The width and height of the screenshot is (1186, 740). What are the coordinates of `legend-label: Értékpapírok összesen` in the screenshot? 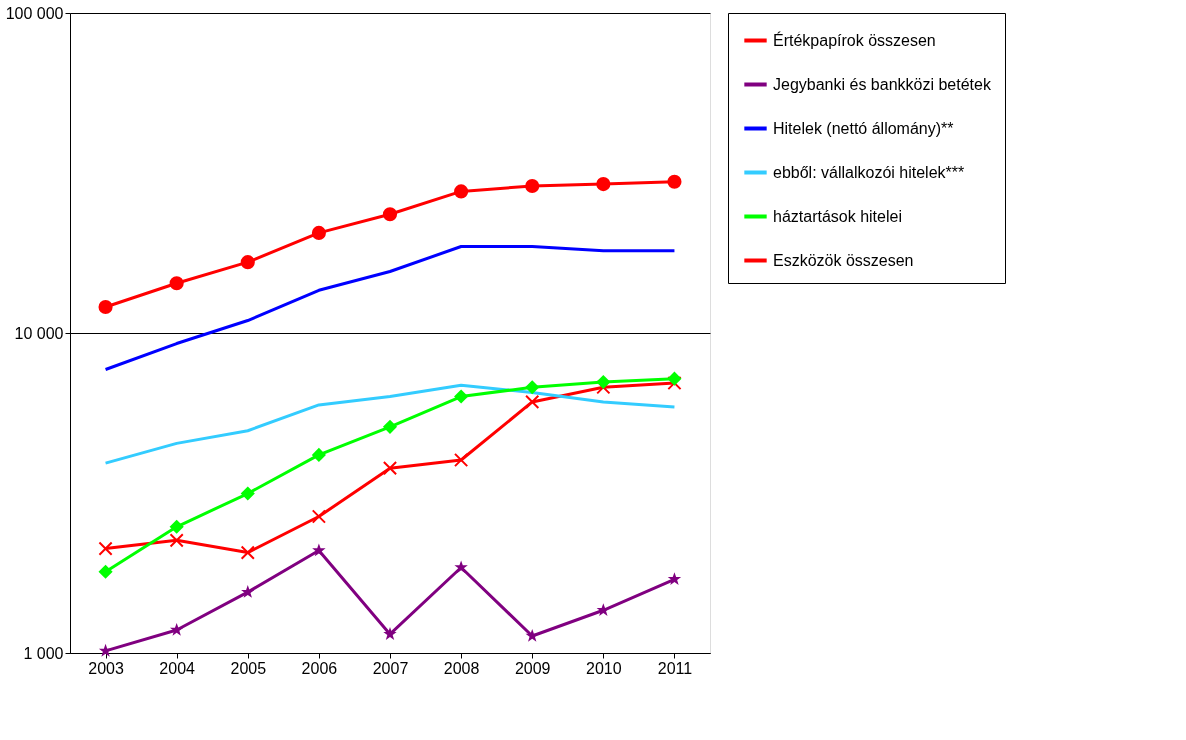 It's located at (854, 39).